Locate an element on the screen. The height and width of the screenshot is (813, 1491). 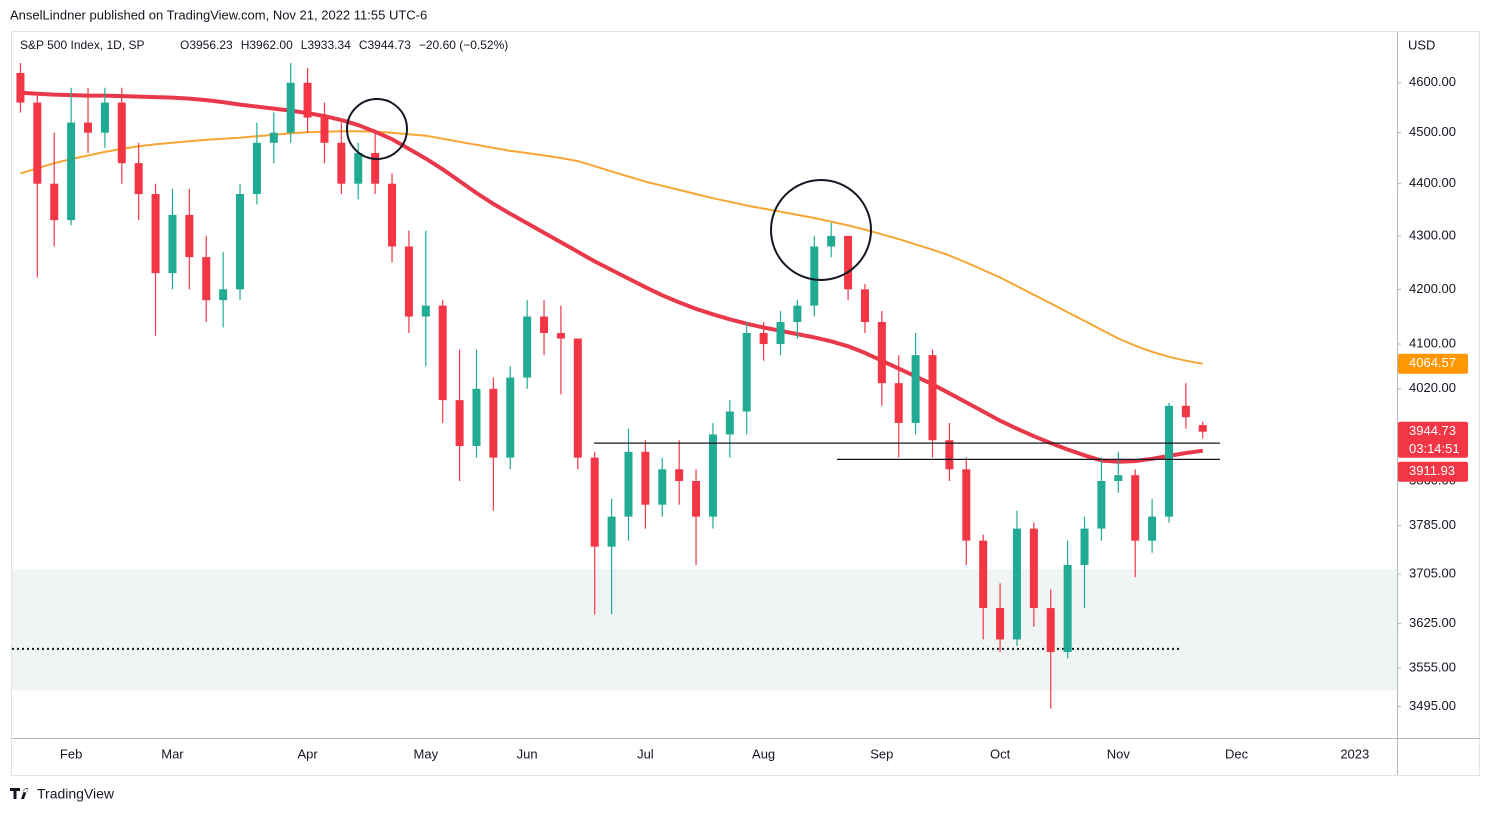
countdown: 03:14:51 is located at coordinates (1434, 448).